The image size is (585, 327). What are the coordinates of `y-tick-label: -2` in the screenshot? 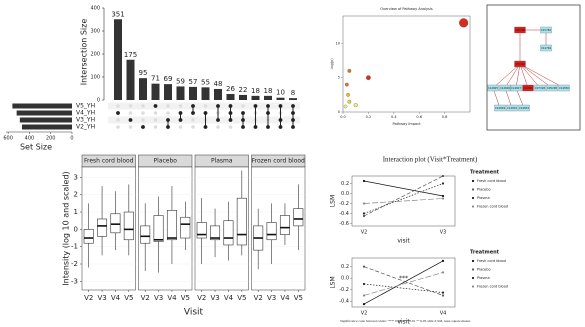 It's located at (74, 264).